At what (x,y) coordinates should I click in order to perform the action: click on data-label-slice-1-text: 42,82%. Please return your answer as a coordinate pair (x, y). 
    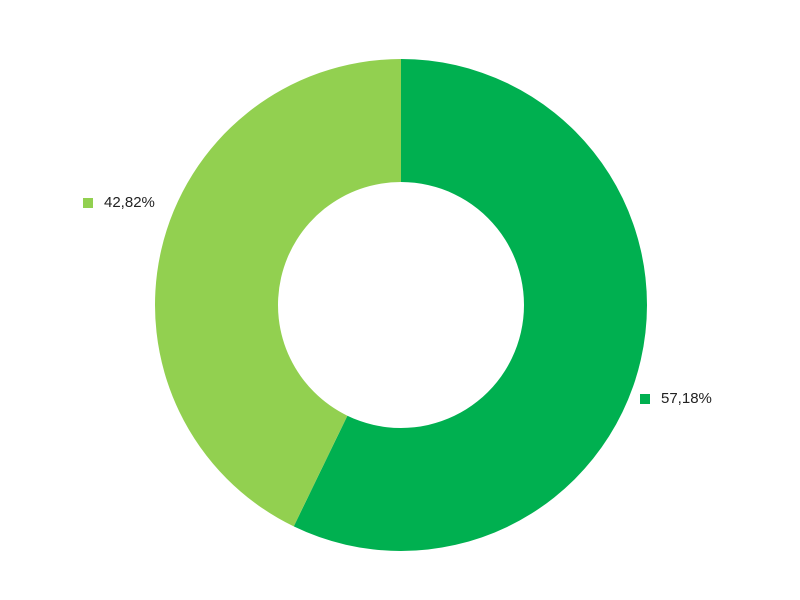
    Looking at the image, I should click on (129, 202).